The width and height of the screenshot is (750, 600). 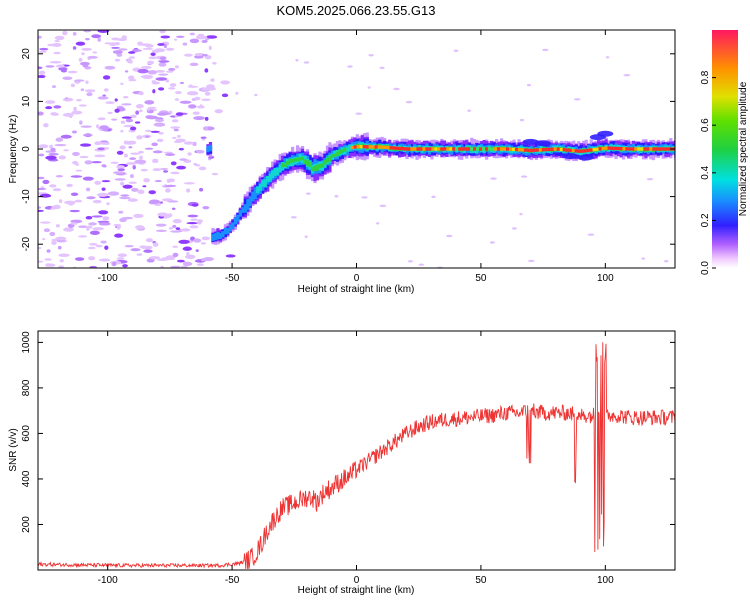 I want to click on snr-ytick-label: 400, so click(x=26, y=478).